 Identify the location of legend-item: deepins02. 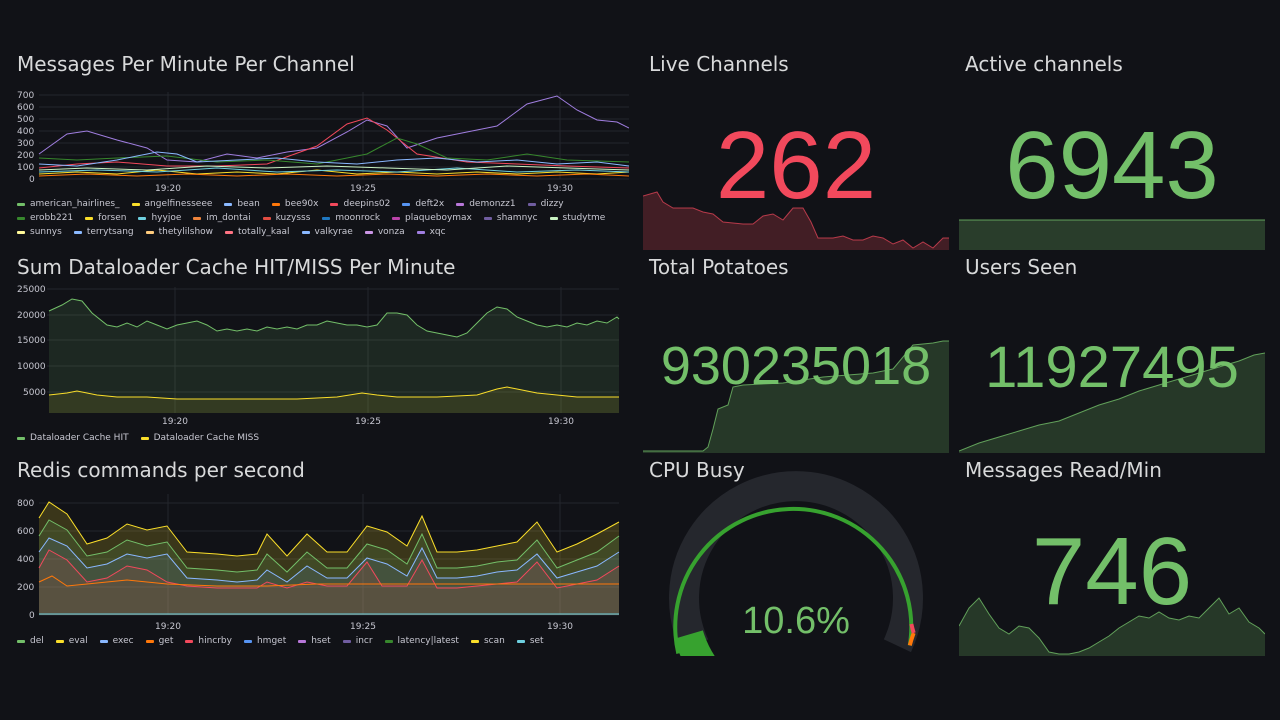
(360, 204).